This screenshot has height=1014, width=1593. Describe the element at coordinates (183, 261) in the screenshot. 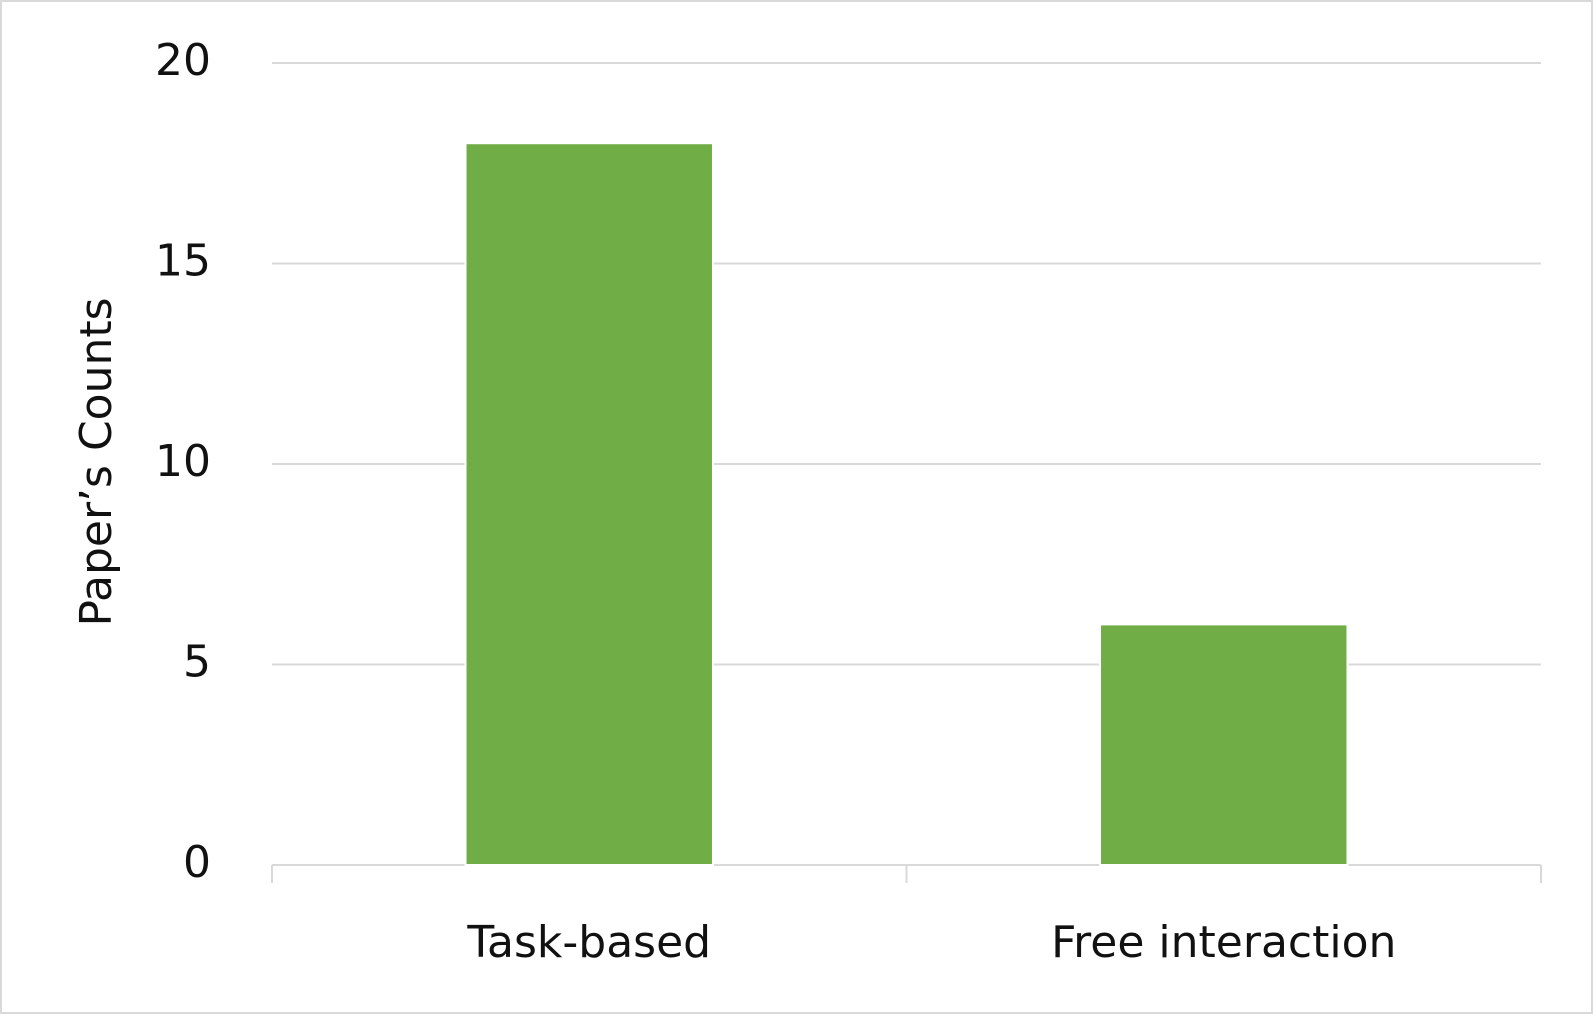

I see `y-tick-label: 15` at that location.